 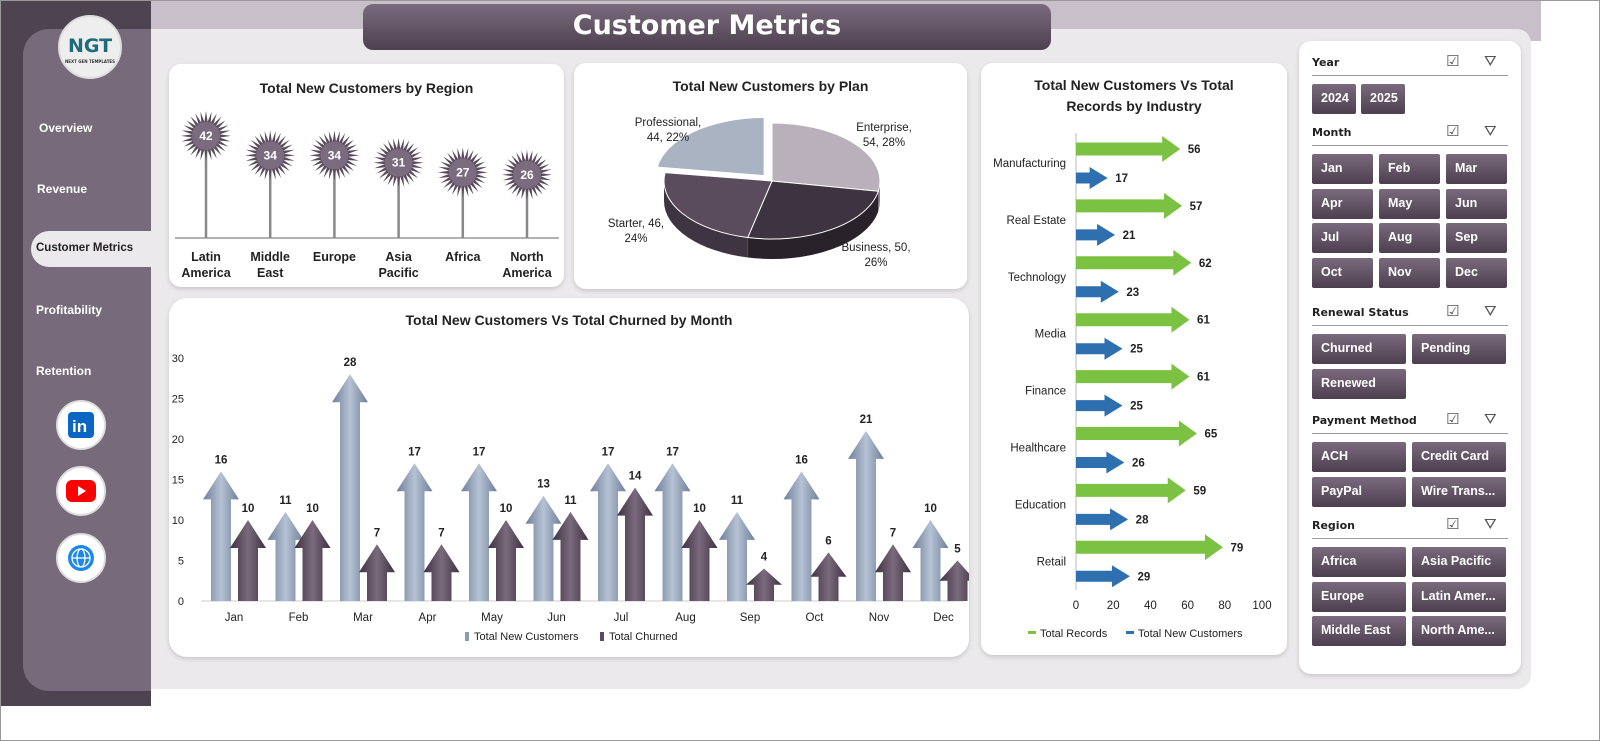 What do you see at coordinates (1364, 420) in the screenshot?
I see `slicer-title: Payment Method` at bounding box center [1364, 420].